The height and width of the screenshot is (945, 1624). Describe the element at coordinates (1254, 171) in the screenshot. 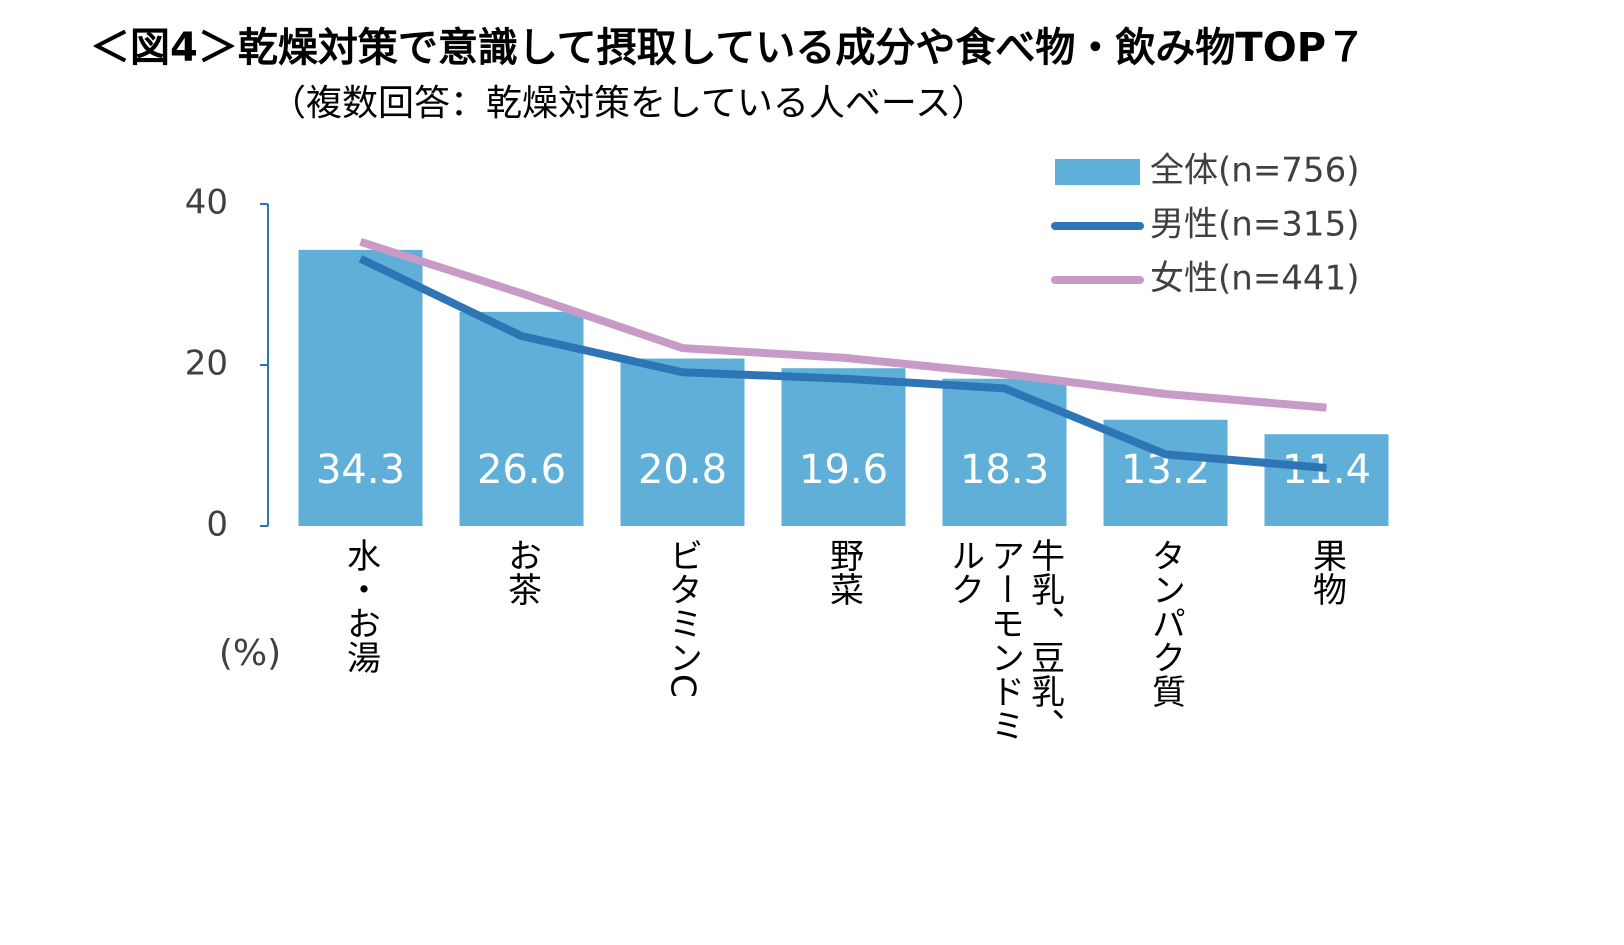

I see `legend-label: 全体(n=756)` at that location.